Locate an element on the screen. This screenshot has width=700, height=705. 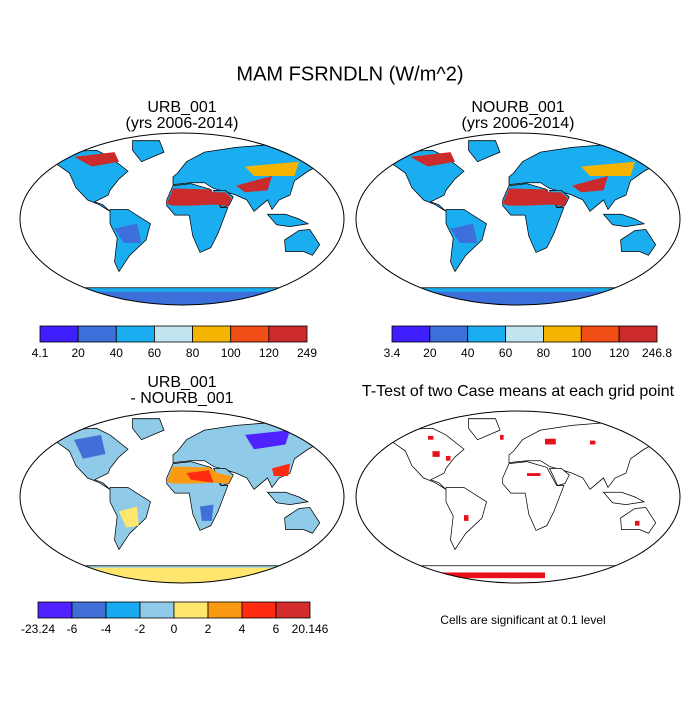
colorbar-label: 249 is located at coordinates (307, 353).